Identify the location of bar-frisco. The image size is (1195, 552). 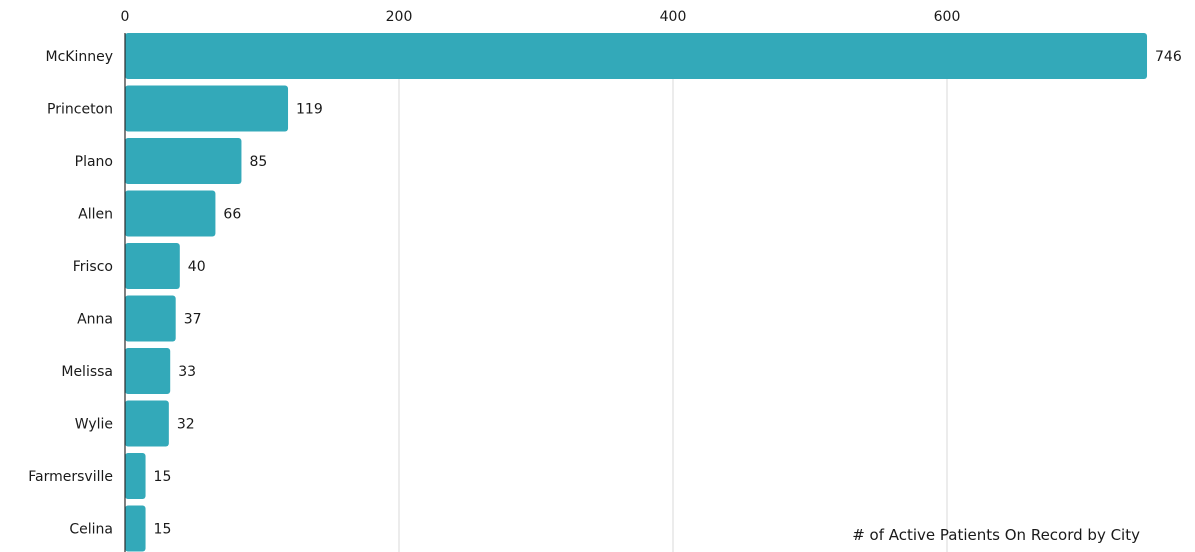
(152, 266).